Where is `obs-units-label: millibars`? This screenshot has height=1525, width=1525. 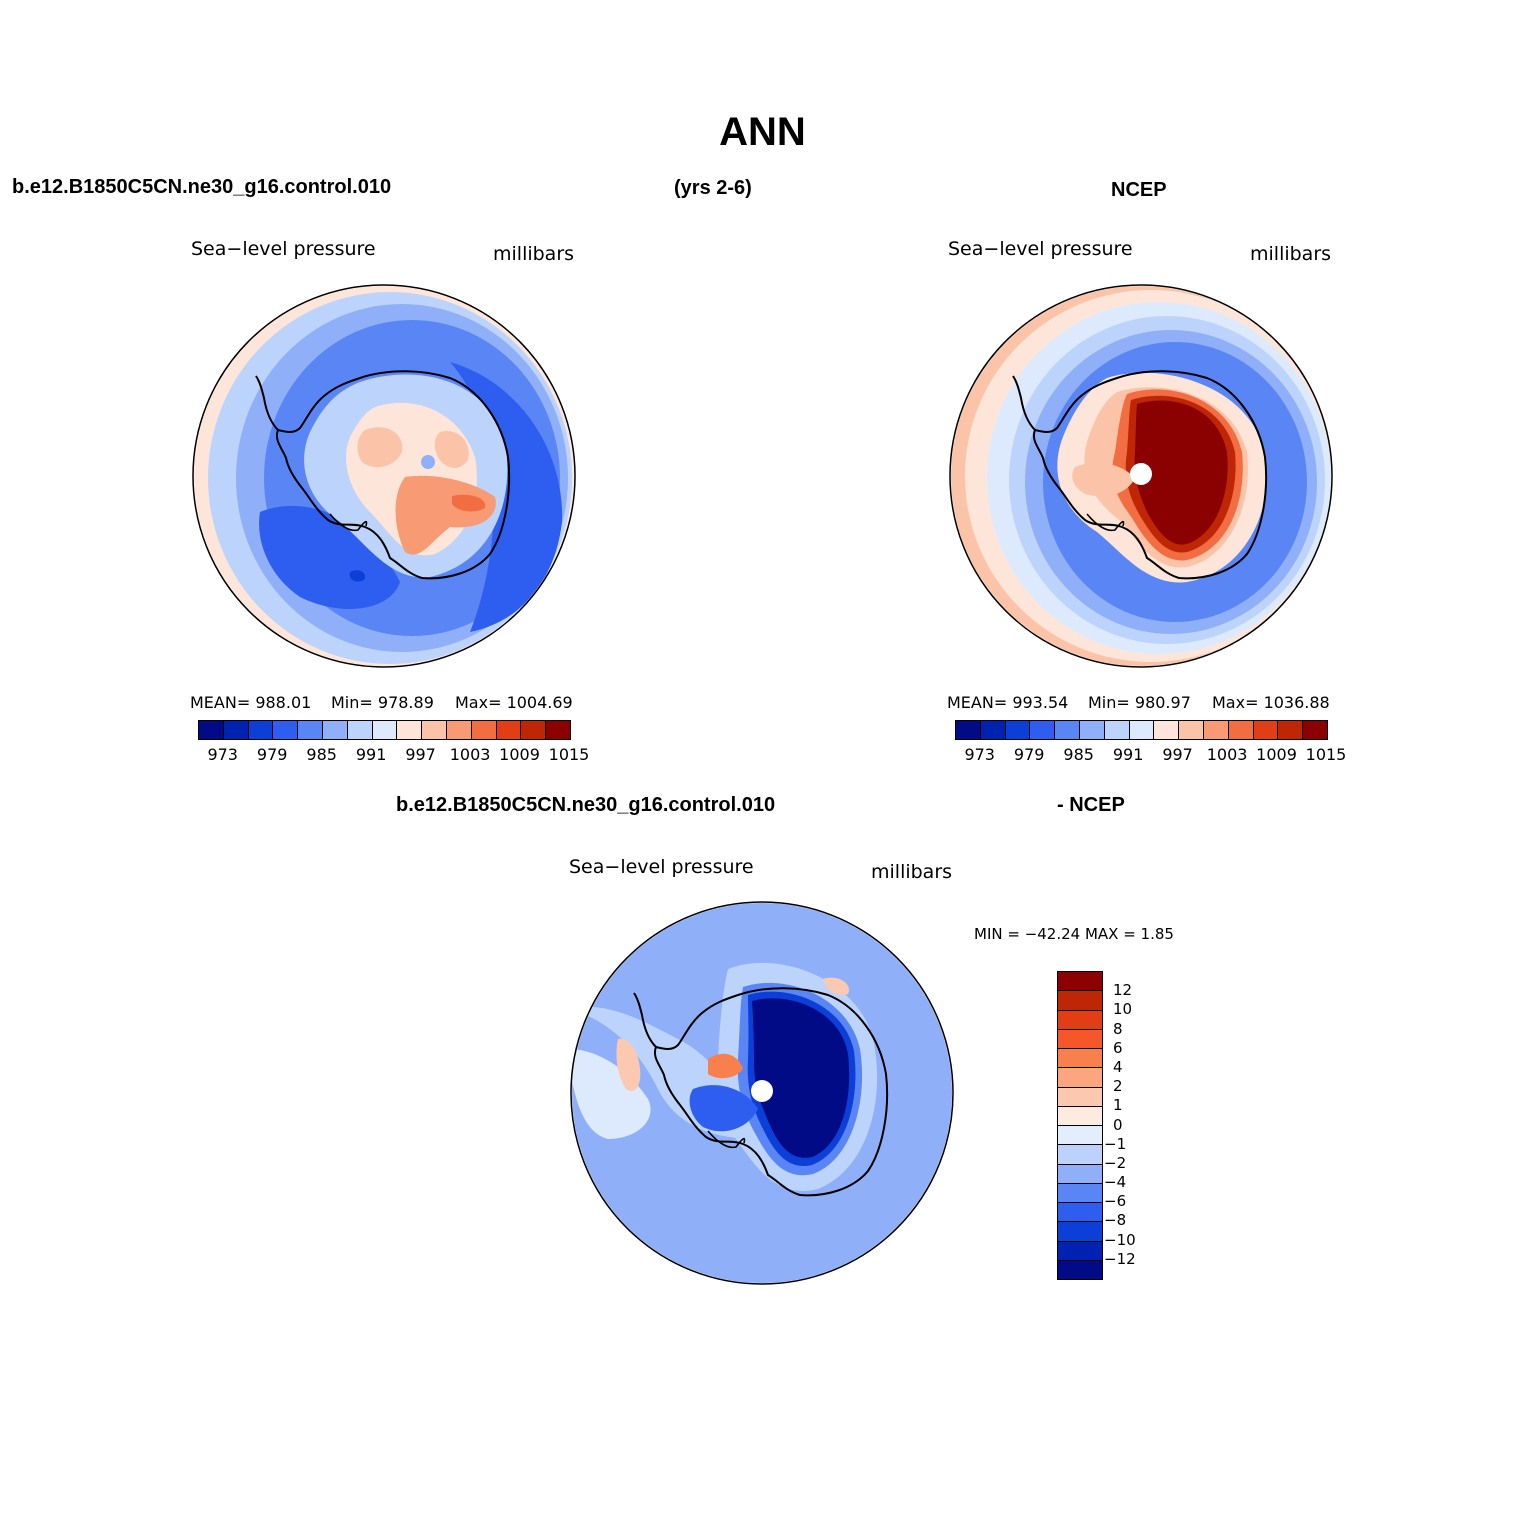 obs-units-label: millibars is located at coordinates (1291, 254).